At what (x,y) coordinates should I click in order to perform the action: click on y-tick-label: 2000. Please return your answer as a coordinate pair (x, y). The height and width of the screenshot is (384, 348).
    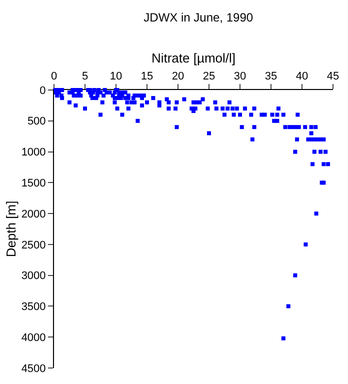
    Looking at the image, I should click on (33, 214).